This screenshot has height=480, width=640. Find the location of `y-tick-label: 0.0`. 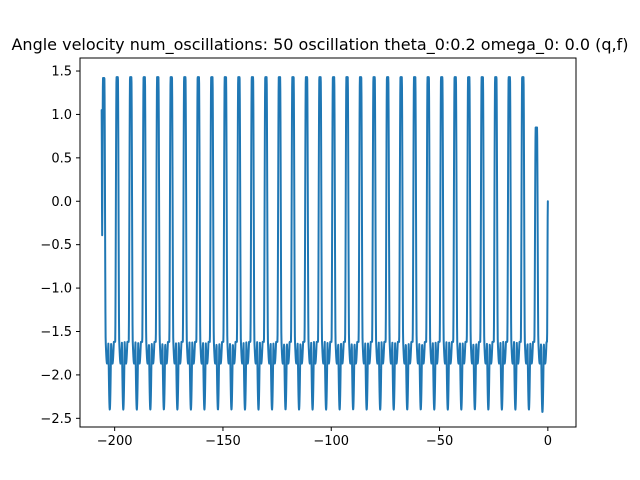

y-tick-label: 0.0 is located at coordinates (61, 202).